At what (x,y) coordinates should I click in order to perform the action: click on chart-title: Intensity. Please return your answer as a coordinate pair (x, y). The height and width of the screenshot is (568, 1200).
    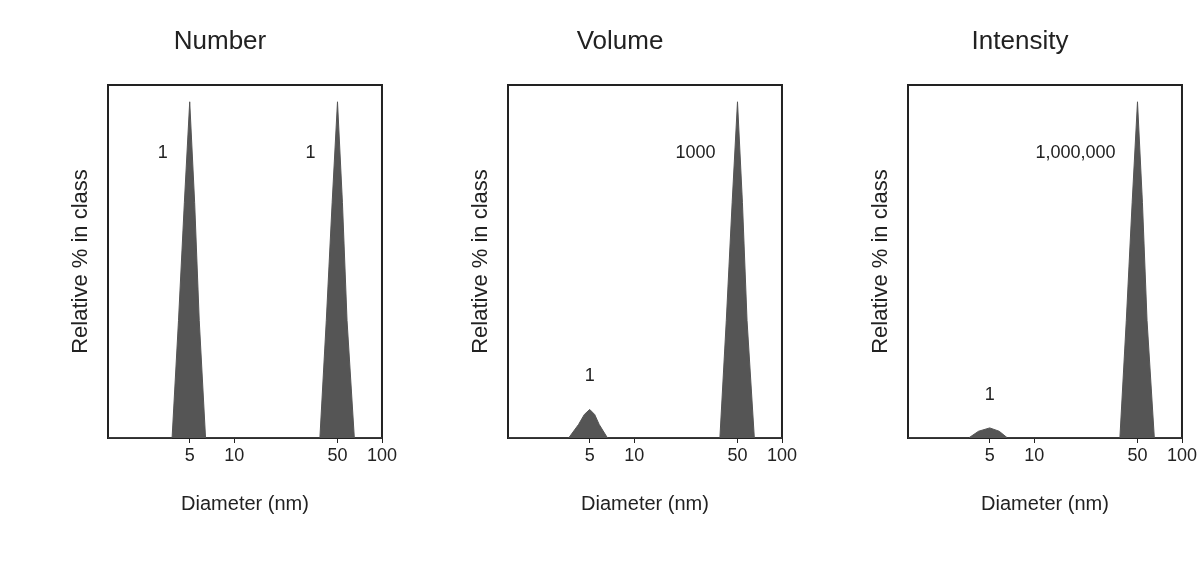
    Looking at the image, I should click on (1020, 40).